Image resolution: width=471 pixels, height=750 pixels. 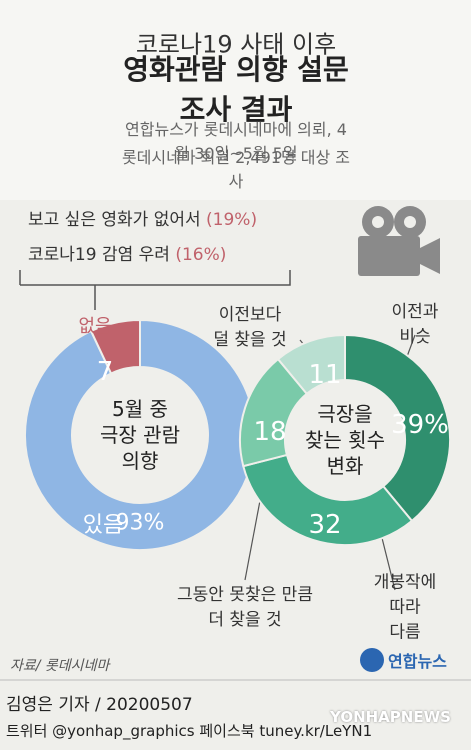 What do you see at coordinates (390, 717) in the screenshot?
I see `watermark: YONHAPNEWS` at bounding box center [390, 717].